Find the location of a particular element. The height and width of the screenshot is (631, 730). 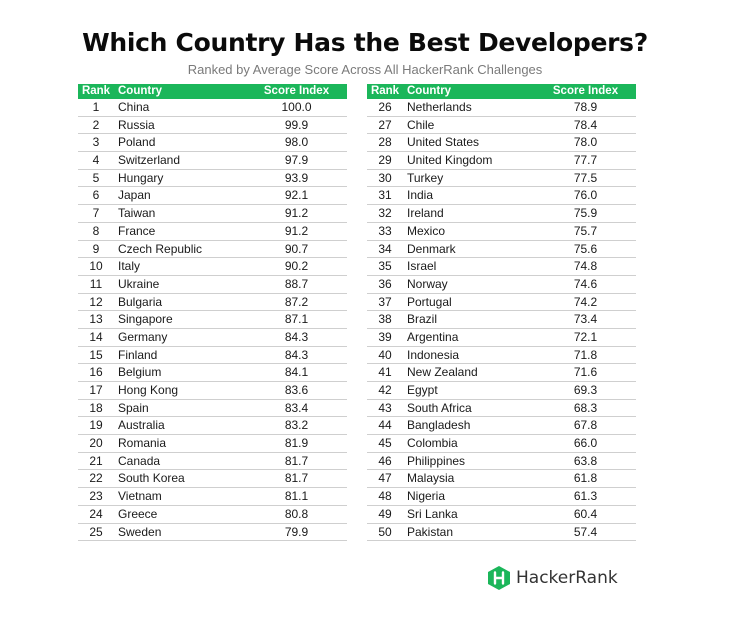

rank-cell: 25 is located at coordinates (96, 531).